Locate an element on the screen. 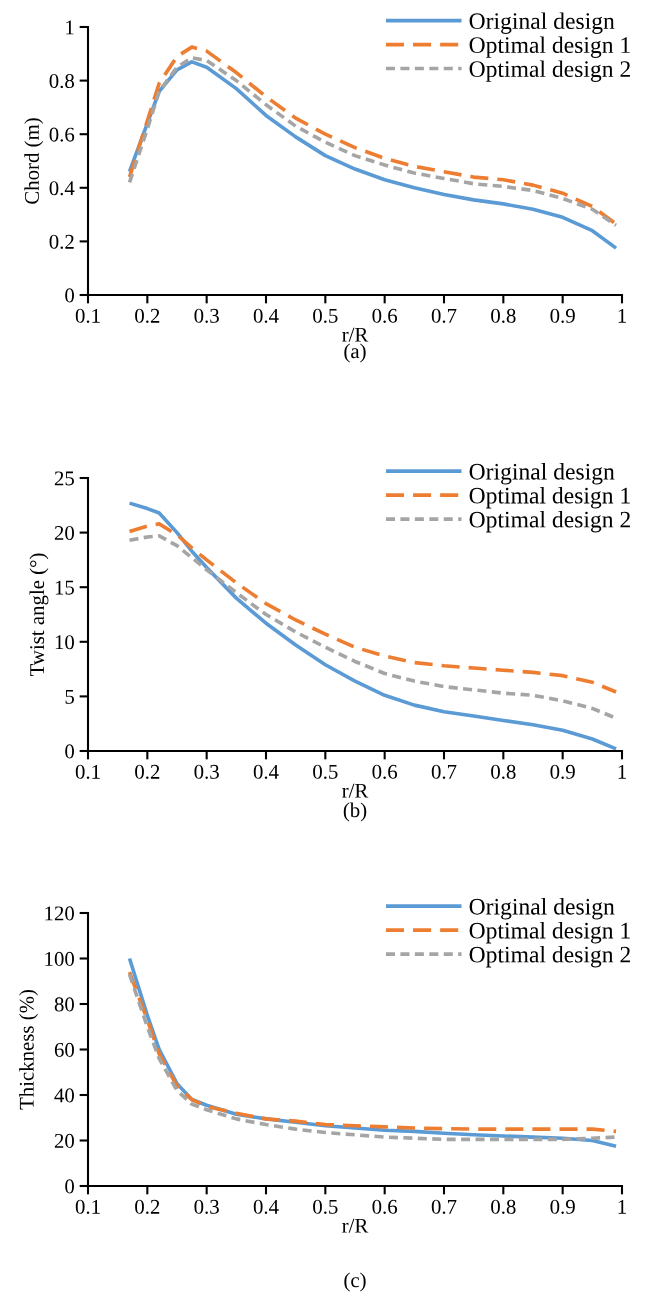  y-tick-label: 0.4 is located at coordinates (62, 188).